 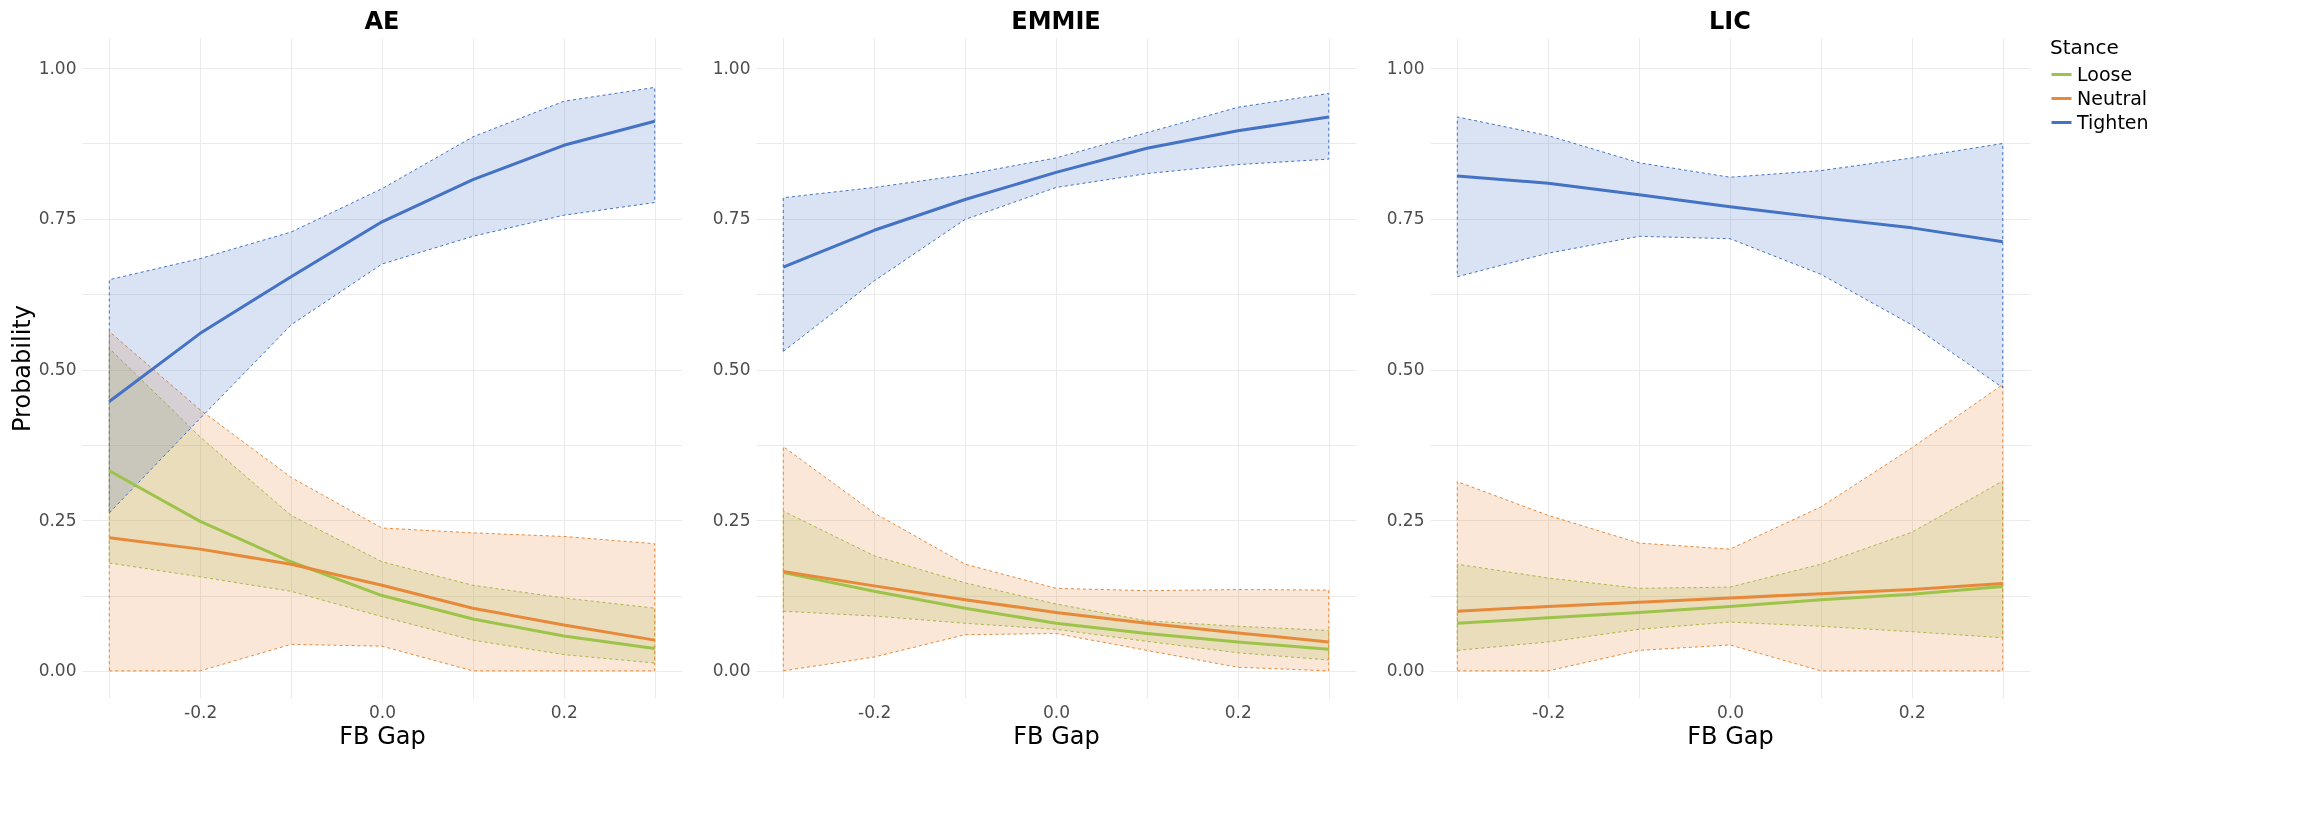 What do you see at coordinates (2084, 47) in the screenshot?
I see `legend-title: Stance` at bounding box center [2084, 47].